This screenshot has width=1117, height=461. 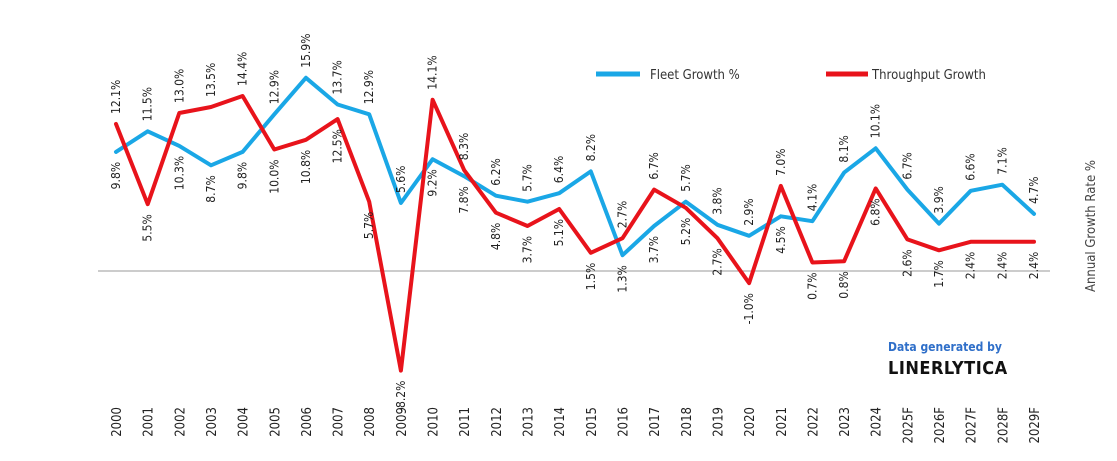 I want to click on fleet-label-2024: 10.1%, so click(x=876, y=121).